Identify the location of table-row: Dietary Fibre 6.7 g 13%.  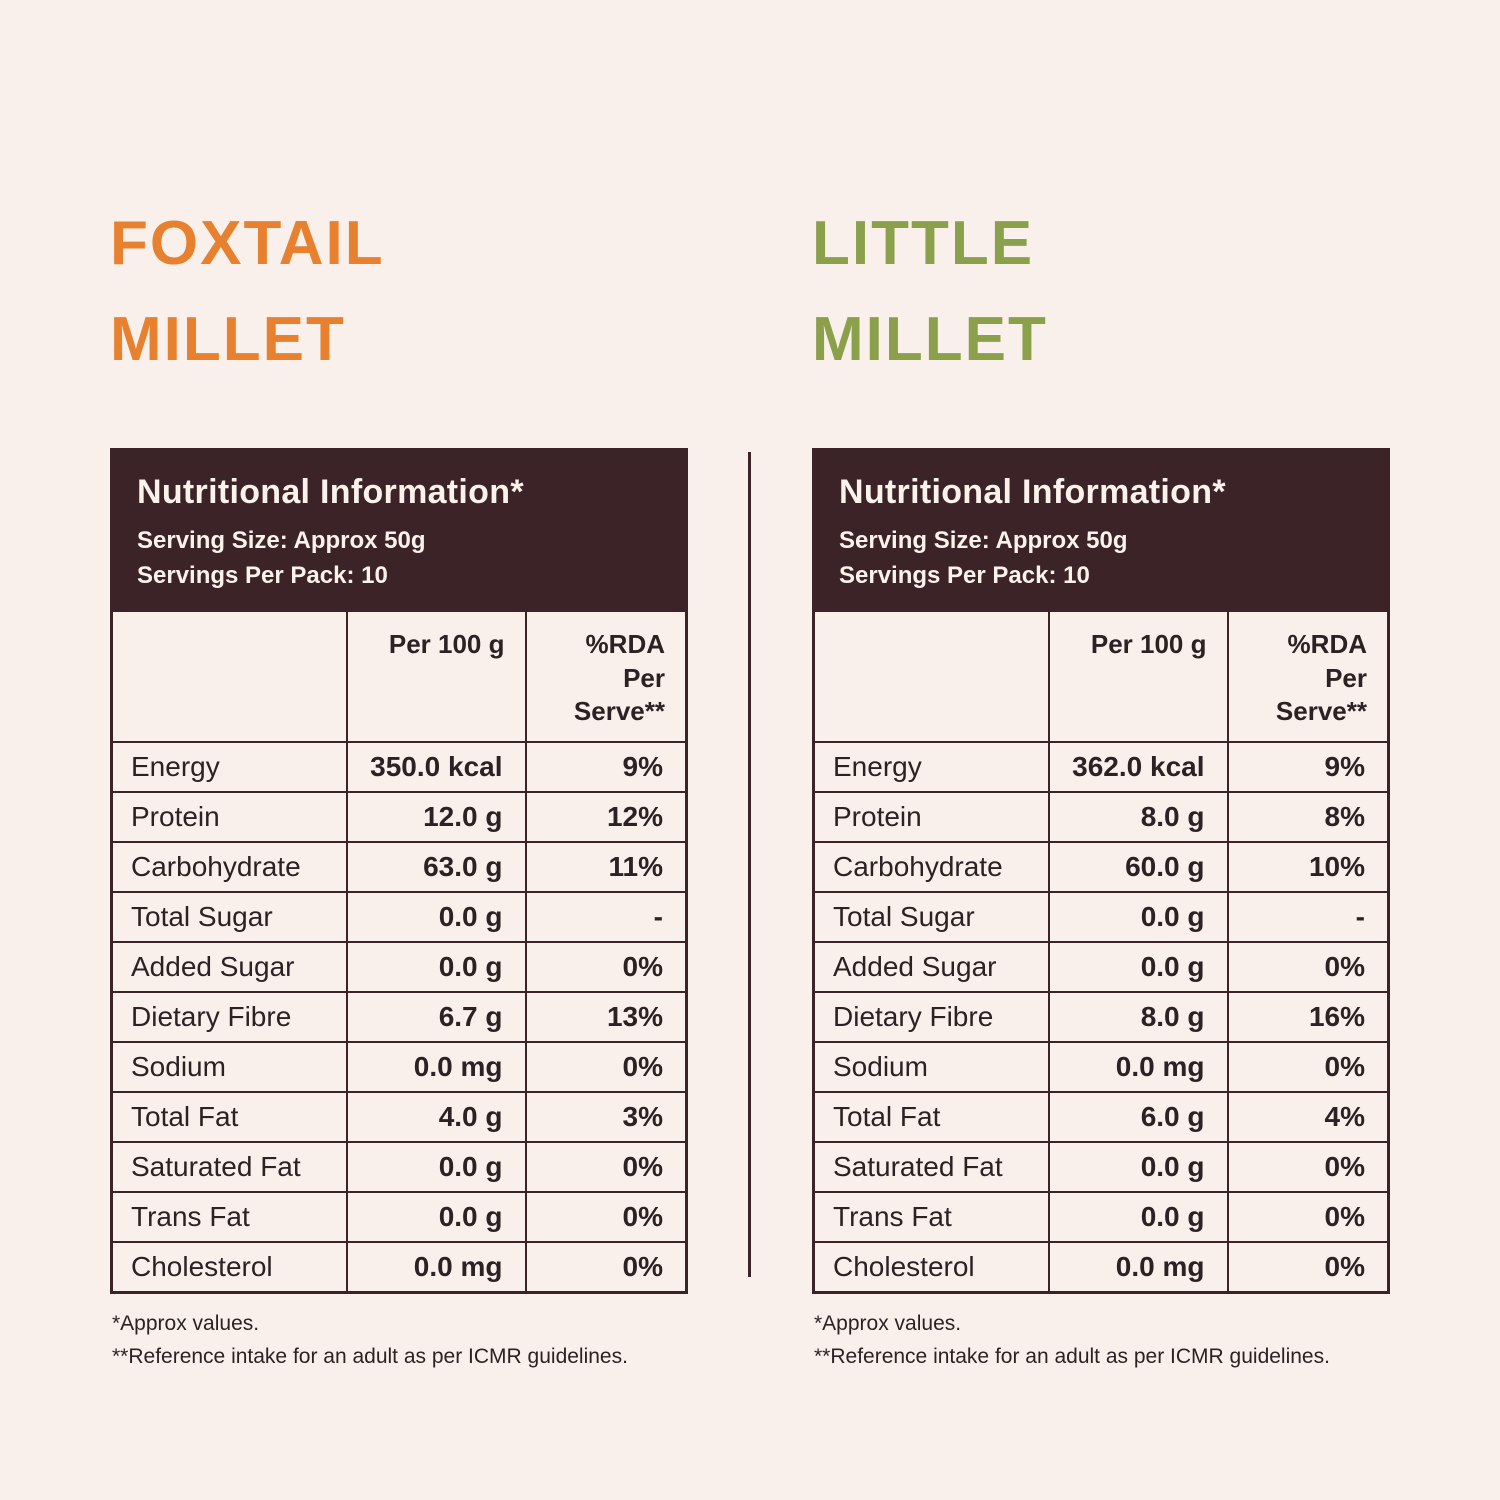
(399, 1017).